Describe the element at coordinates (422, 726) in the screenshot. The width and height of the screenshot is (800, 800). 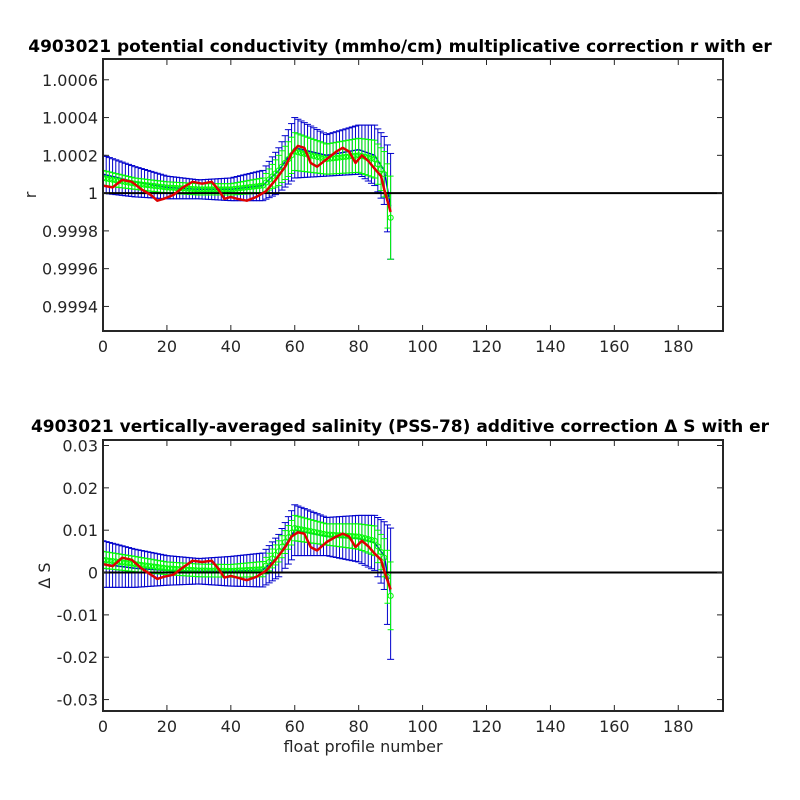
I see `x-tick-label: 100` at that location.